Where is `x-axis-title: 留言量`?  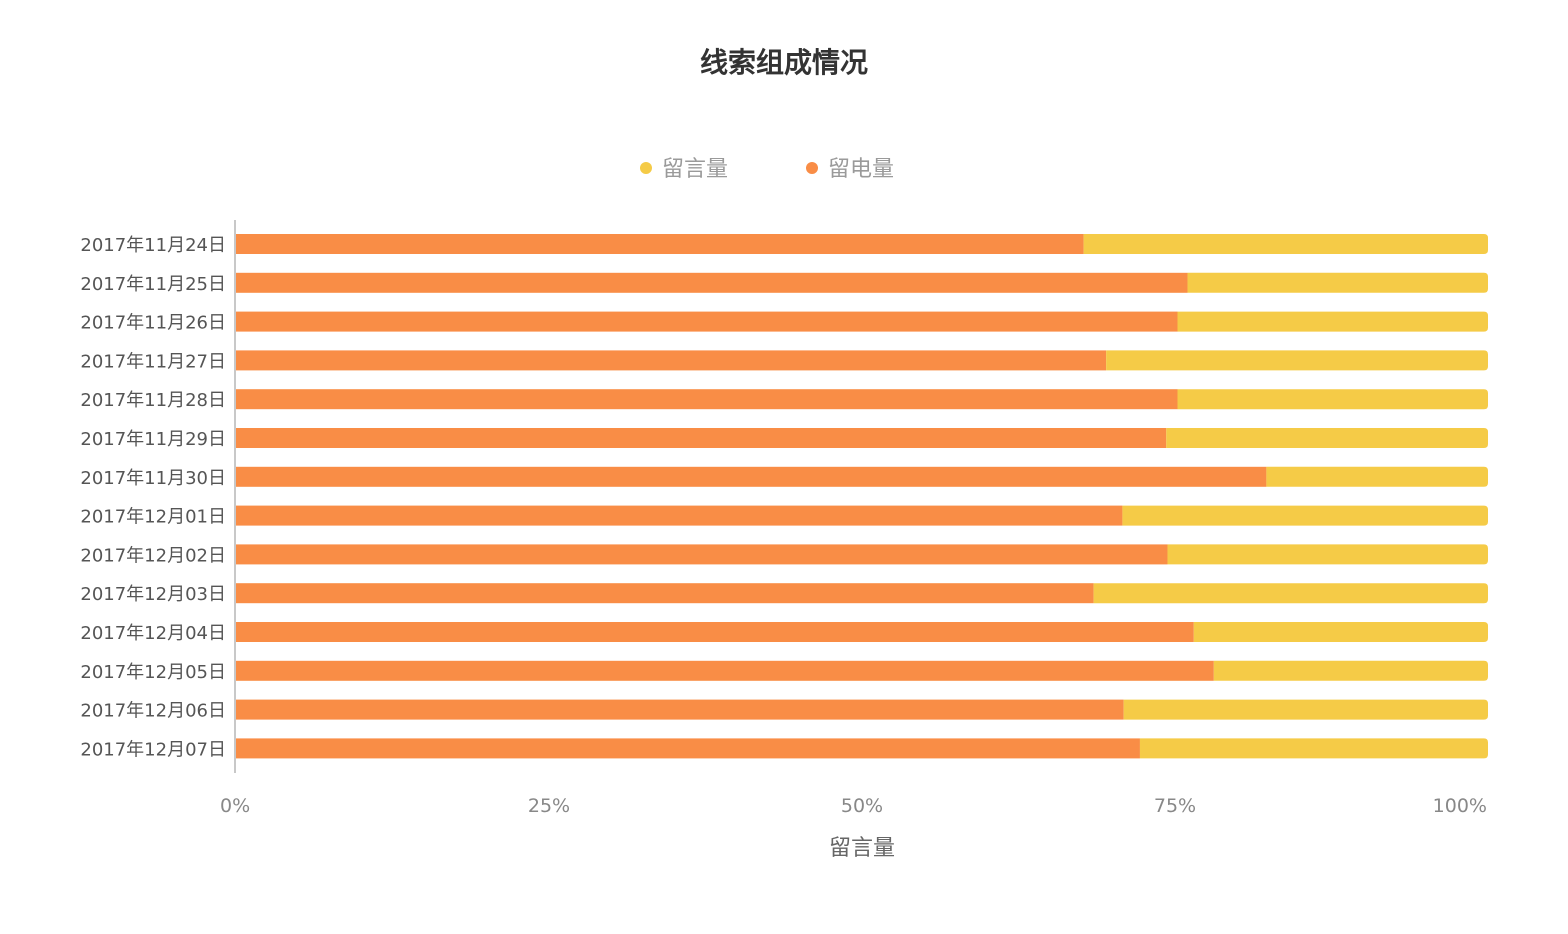 x-axis-title: 留言量 is located at coordinates (862, 848).